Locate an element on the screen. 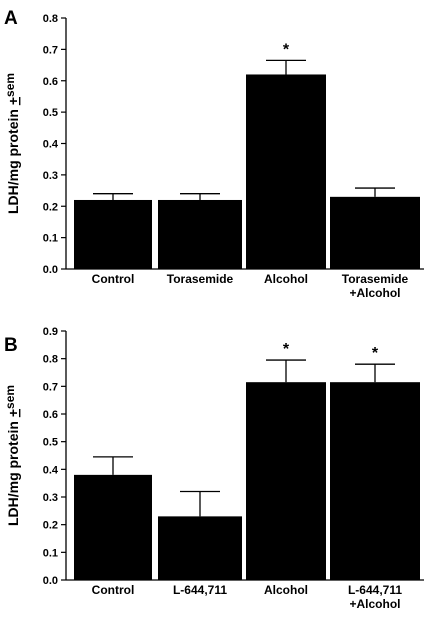  panel-letter: A is located at coordinates (11, 18).